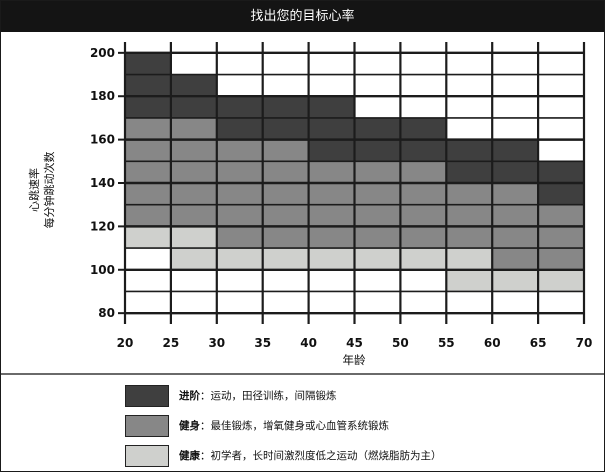 The image size is (605, 472). What do you see at coordinates (268, 396) in the screenshot?
I see `legend-desc: ：运动，田径训练，间隔锻炼` at bounding box center [268, 396].